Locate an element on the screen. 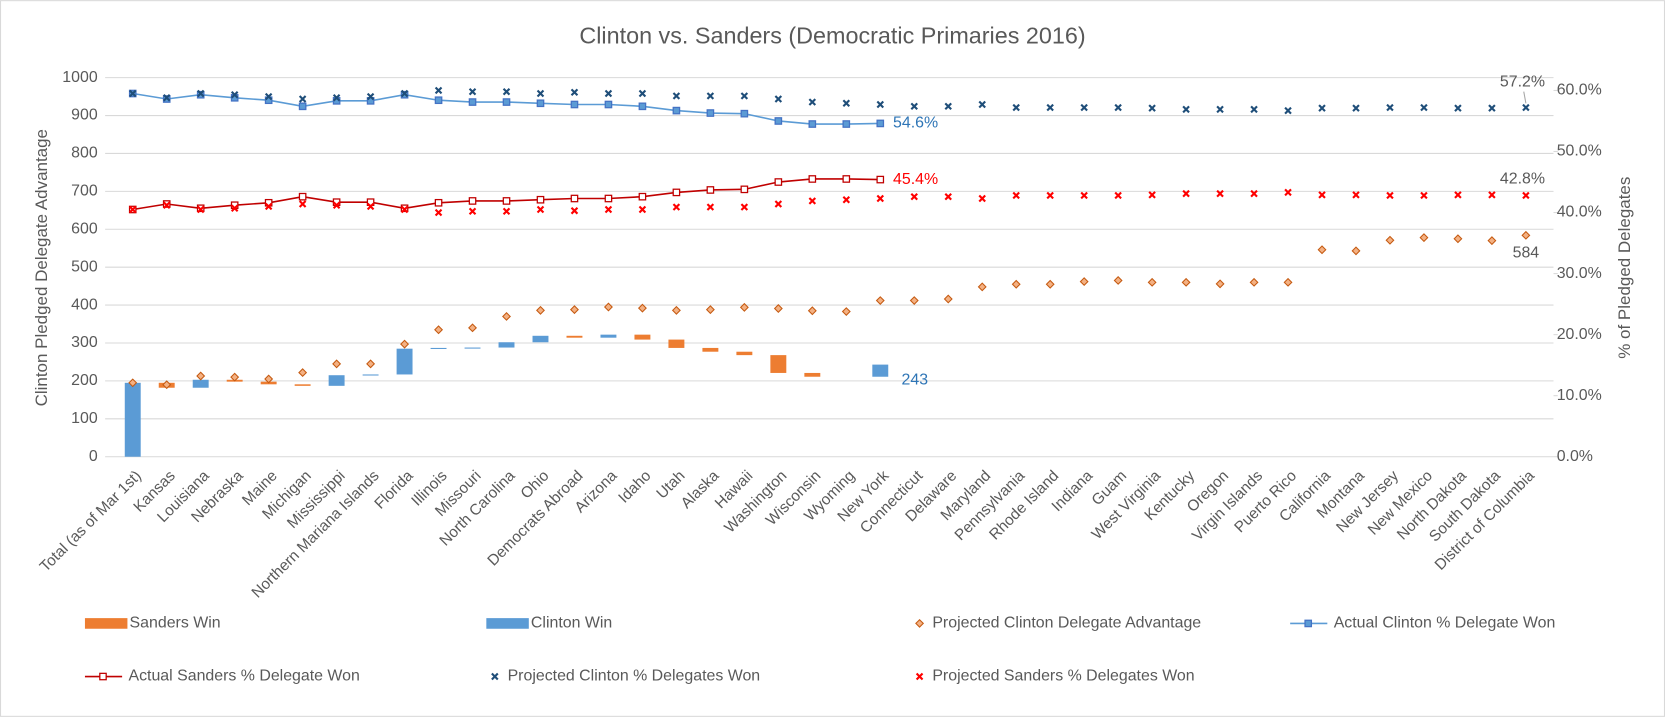 This screenshot has height=717, width=1665. y-tick-label: 800 is located at coordinates (84, 153).